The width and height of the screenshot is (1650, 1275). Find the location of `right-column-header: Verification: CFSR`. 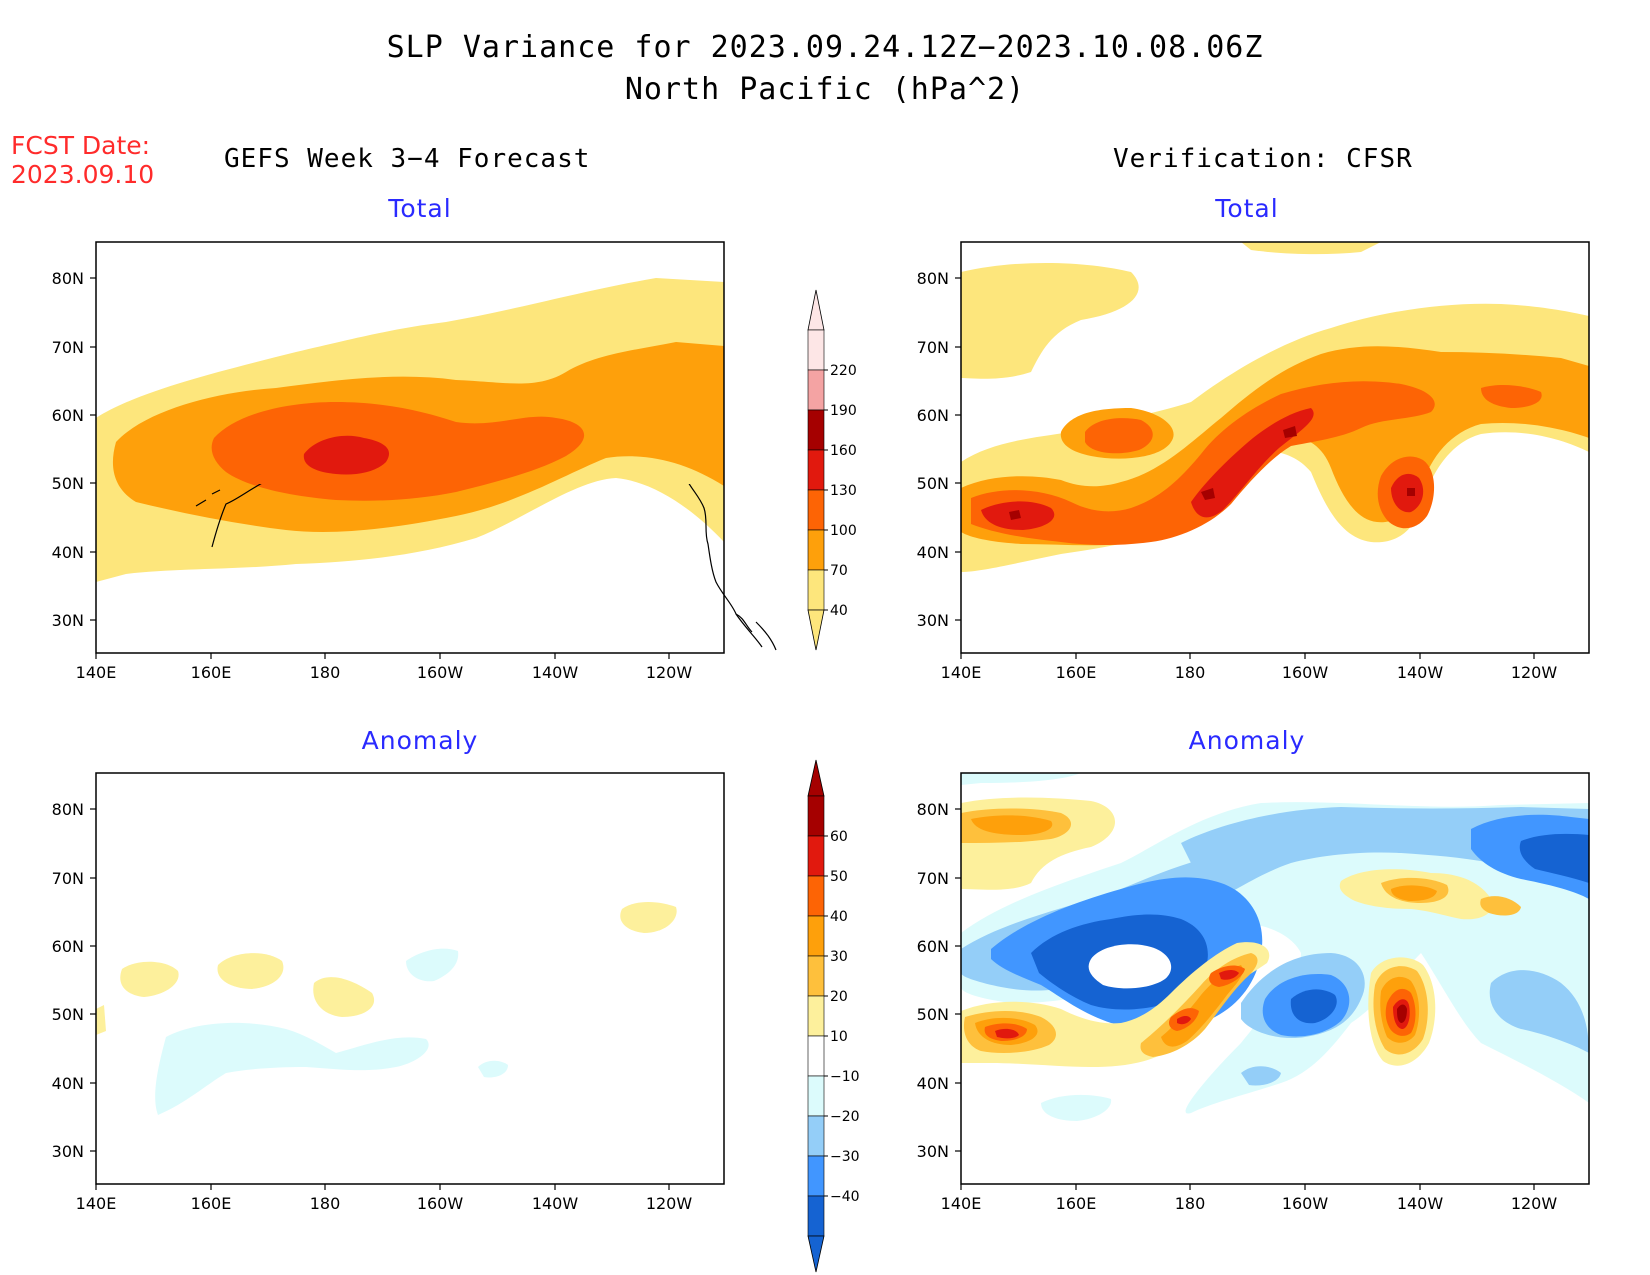

right-column-header: Verification: CFSR is located at coordinates (1263, 159).